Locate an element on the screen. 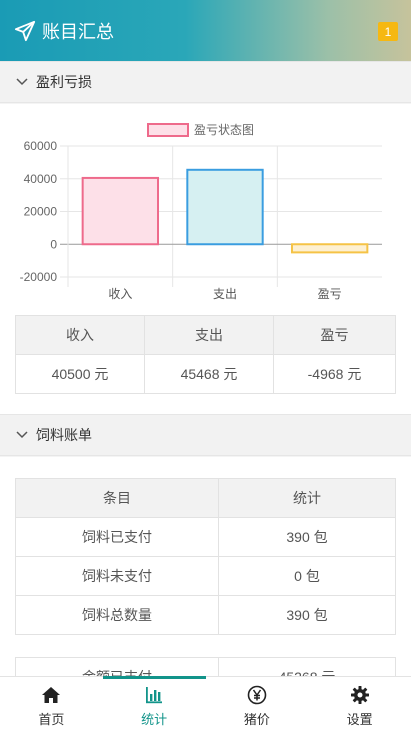 The height and width of the screenshot is (736, 411). legend-label: 盈亏状态图 is located at coordinates (224, 130).